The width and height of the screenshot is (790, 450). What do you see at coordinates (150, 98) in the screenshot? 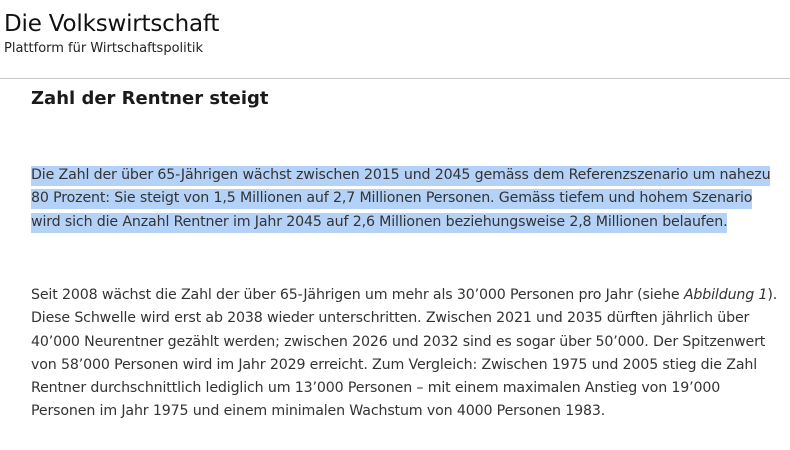
I see `article-heading: Zahl der Rentner steigt` at bounding box center [150, 98].